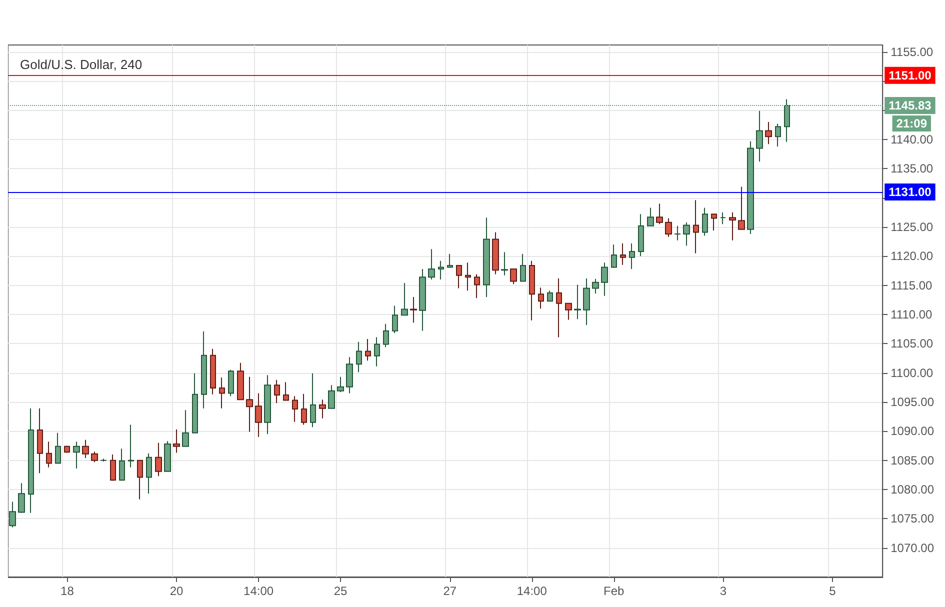  I want to click on text: 21:09, so click(912, 123).